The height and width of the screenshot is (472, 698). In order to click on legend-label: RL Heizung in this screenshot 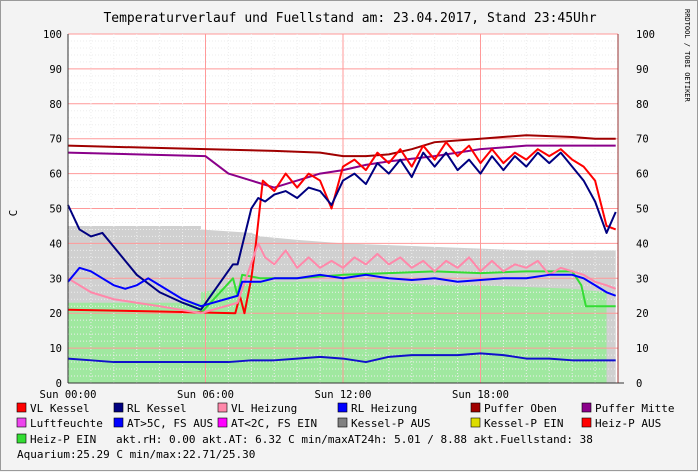, I will do `click(384, 408)`.